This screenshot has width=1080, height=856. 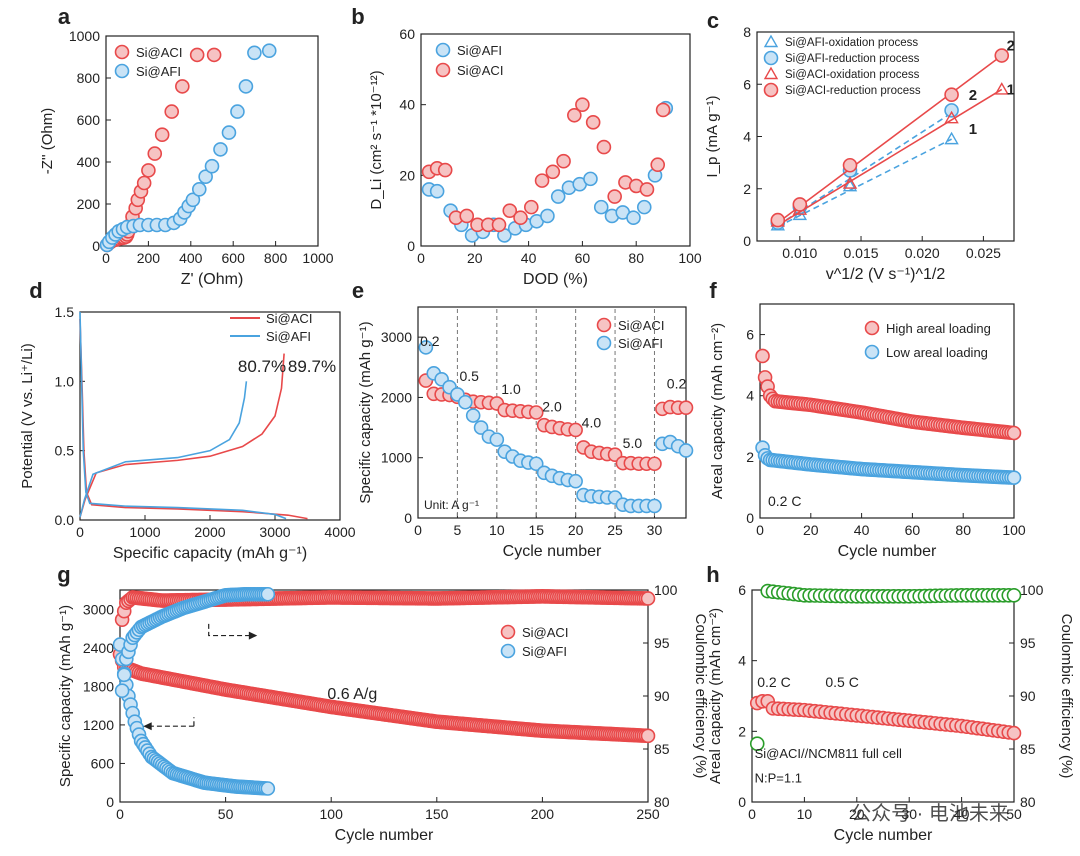 What do you see at coordinates (98, 648) in the screenshot?
I see `y-tick-label: 2400` at bounding box center [98, 648].